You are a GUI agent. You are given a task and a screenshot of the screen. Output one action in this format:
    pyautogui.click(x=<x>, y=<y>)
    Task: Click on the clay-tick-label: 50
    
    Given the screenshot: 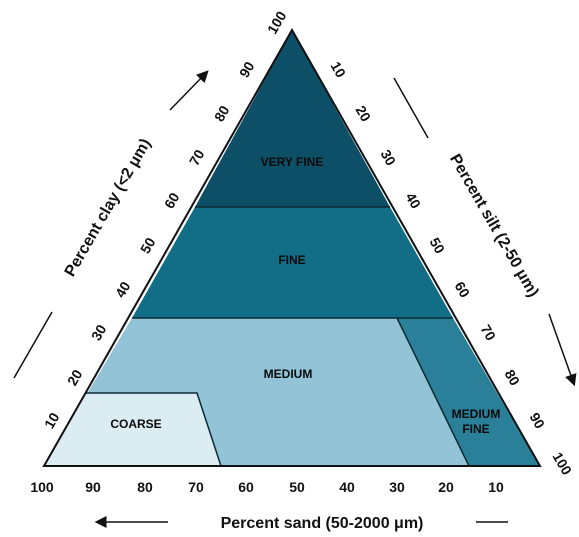 What is the action you would take?
    pyautogui.click(x=148, y=246)
    